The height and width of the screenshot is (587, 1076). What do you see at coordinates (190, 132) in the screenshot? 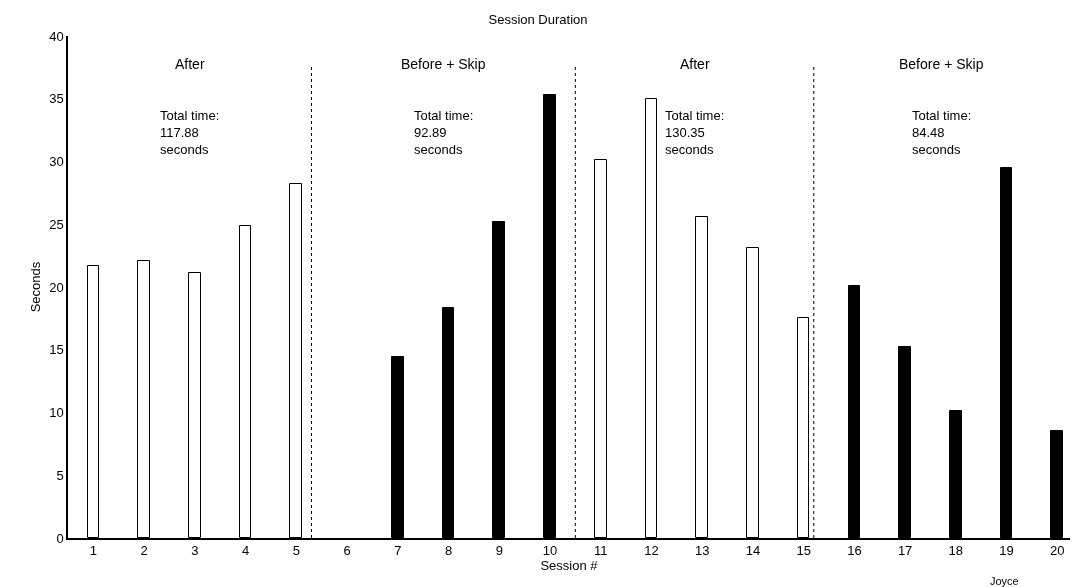
I see `annotation: Total time: 117.88 seconds` at bounding box center [190, 132].